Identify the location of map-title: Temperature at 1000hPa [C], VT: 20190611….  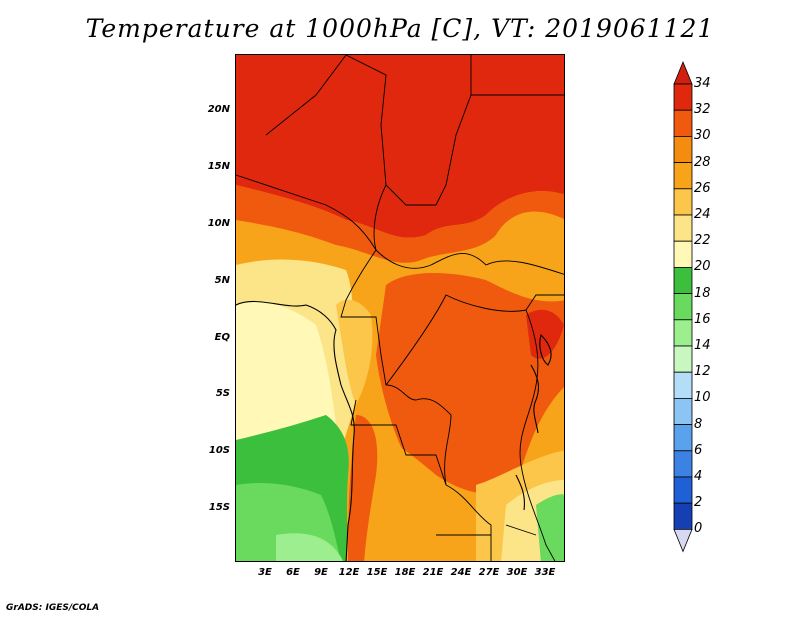
(400, 28).